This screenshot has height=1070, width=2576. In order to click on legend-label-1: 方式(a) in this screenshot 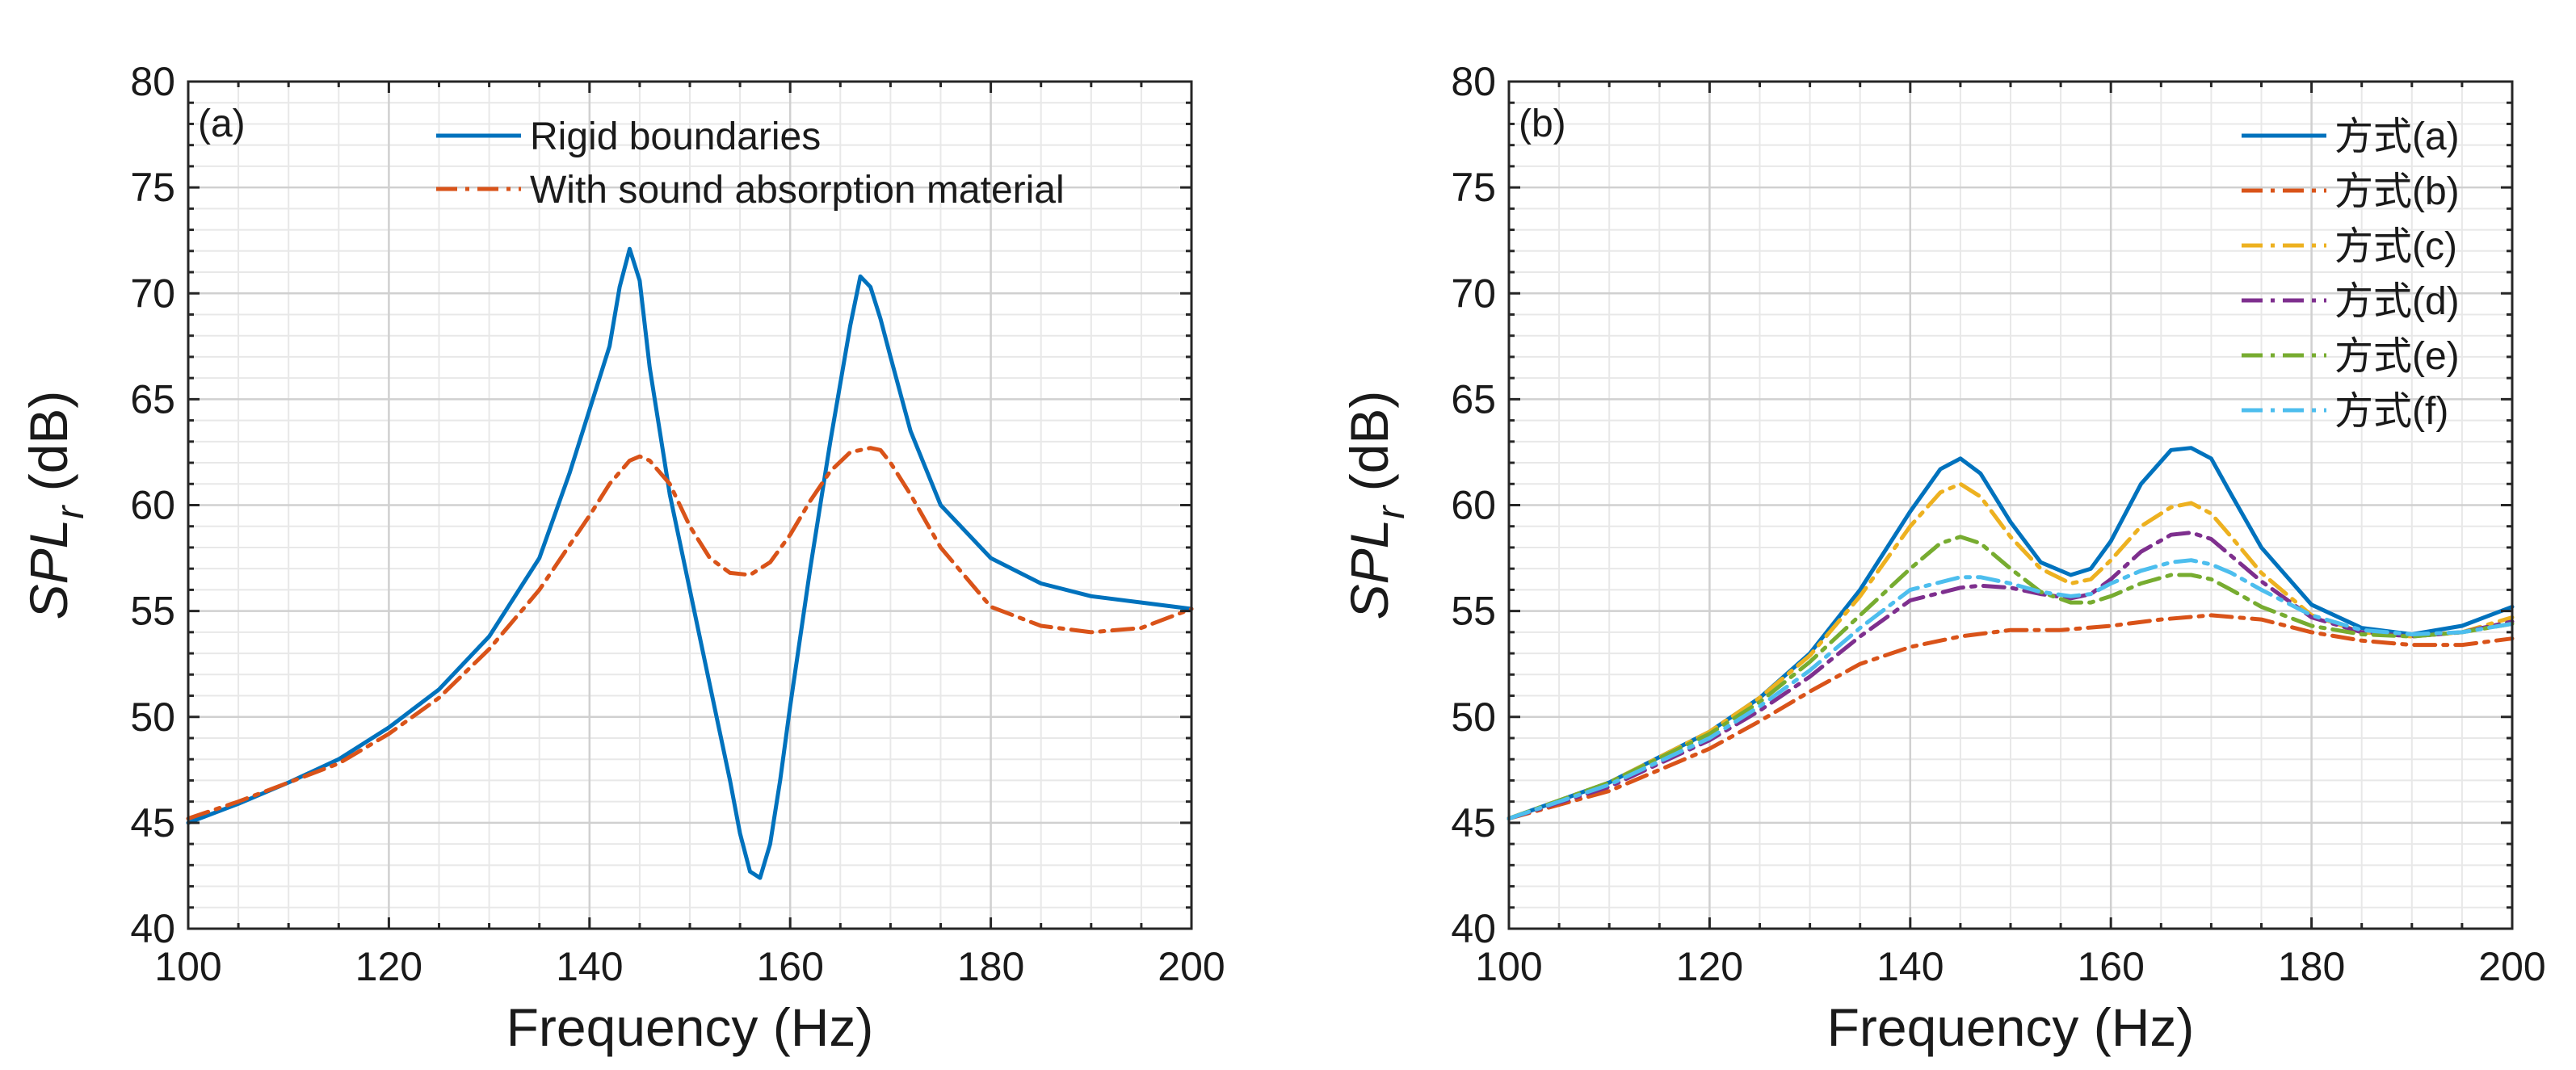, I will do `click(2397, 136)`.